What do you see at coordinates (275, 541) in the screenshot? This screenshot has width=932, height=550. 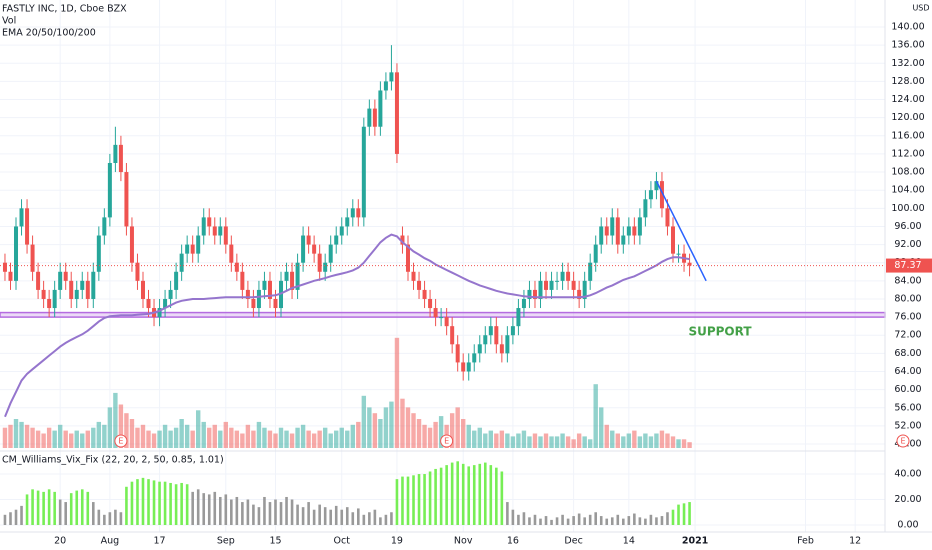 I see `x-tick-label: 15` at bounding box center [275, 541].